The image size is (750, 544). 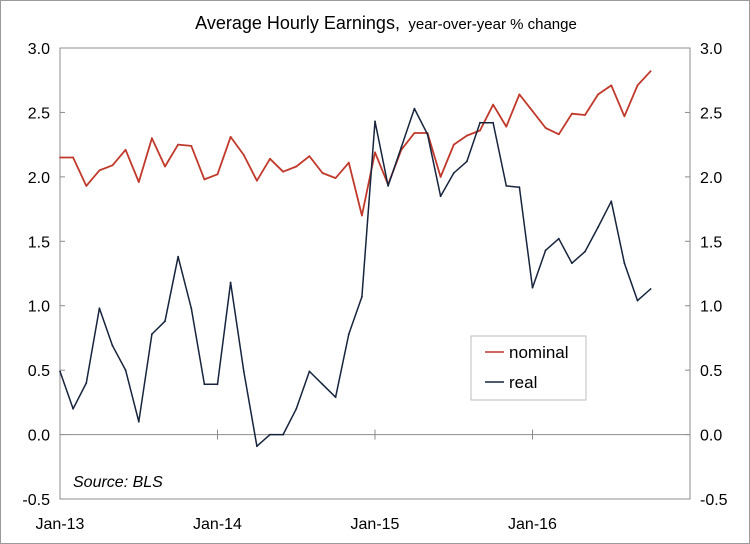 What do you see at coordinates (375, 524) in the screenshot?
I see `x-tick-label: Jan-15` at bounding box center [375, 524].